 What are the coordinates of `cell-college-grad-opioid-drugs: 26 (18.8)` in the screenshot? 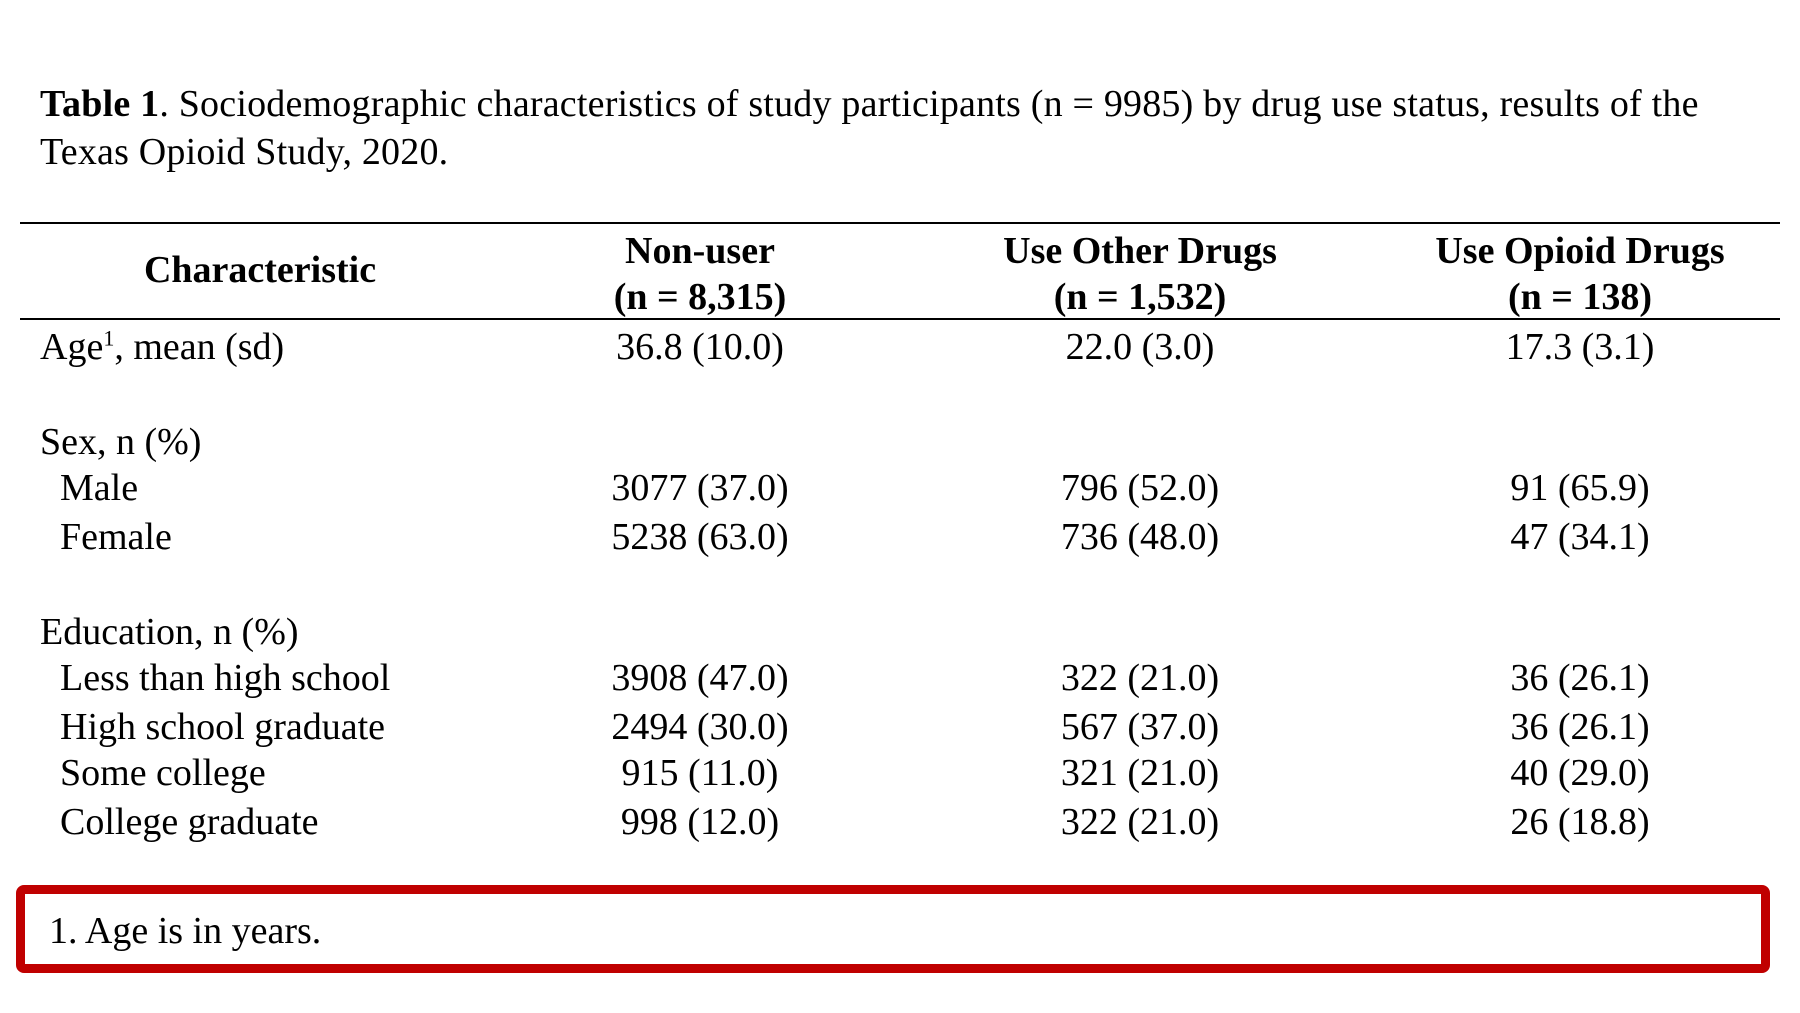 It's located at (1580, 822).